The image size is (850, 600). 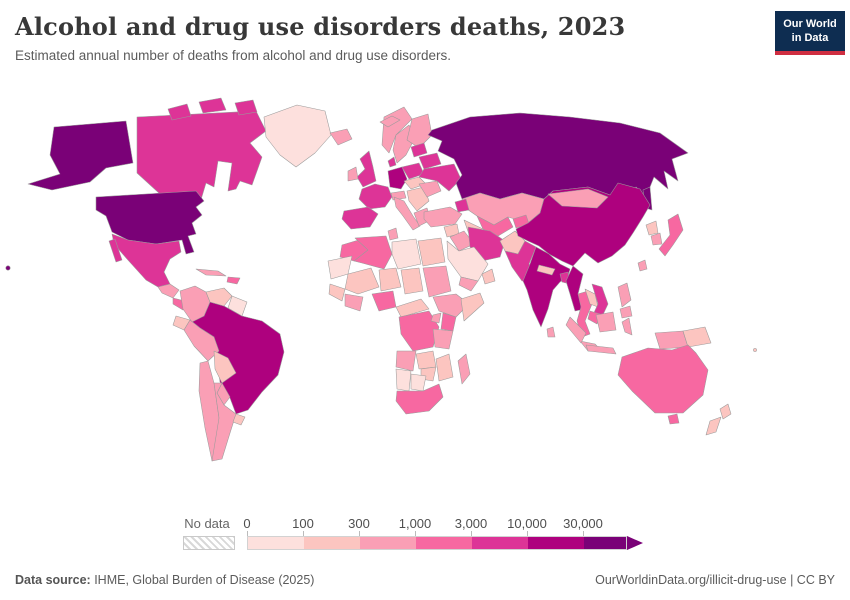 I want to click on country-namibia, so click(x=403, y=380).